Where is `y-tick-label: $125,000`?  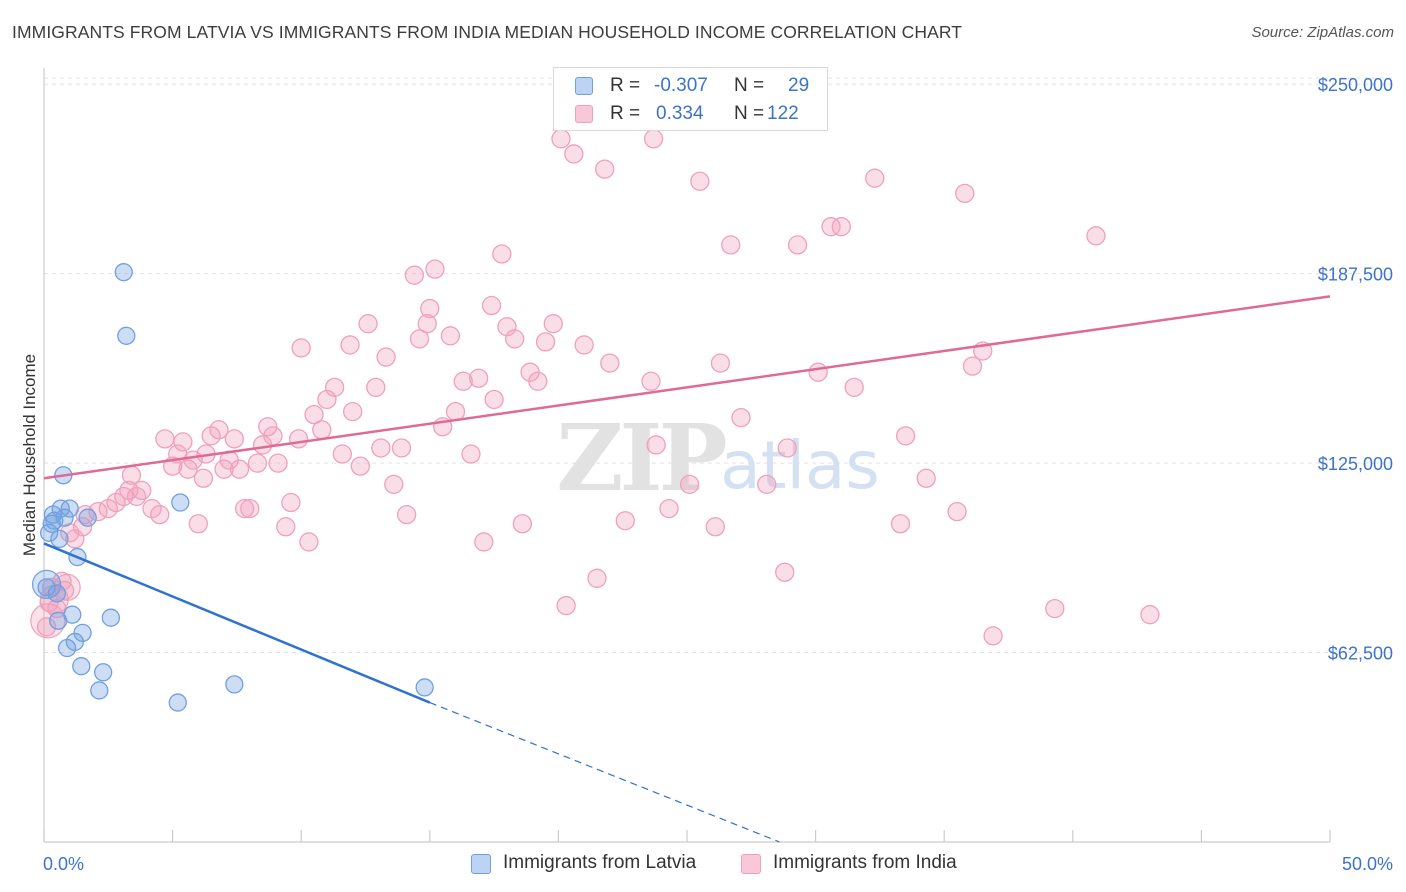 y-tick-label: $125,000 is located at coordinates (1355, 464).